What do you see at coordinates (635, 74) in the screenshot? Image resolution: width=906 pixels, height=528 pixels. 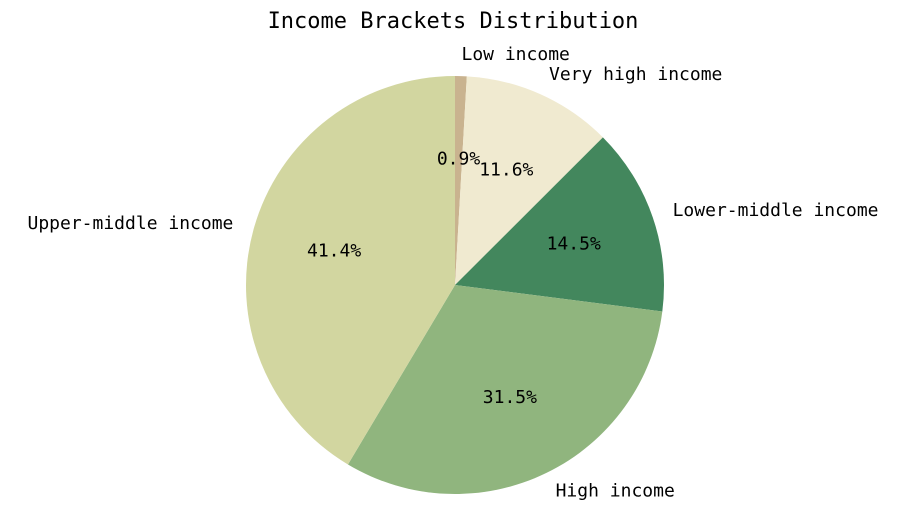 I see `category-label-very-high-income: Very high income` at bounding box center [635, 74].